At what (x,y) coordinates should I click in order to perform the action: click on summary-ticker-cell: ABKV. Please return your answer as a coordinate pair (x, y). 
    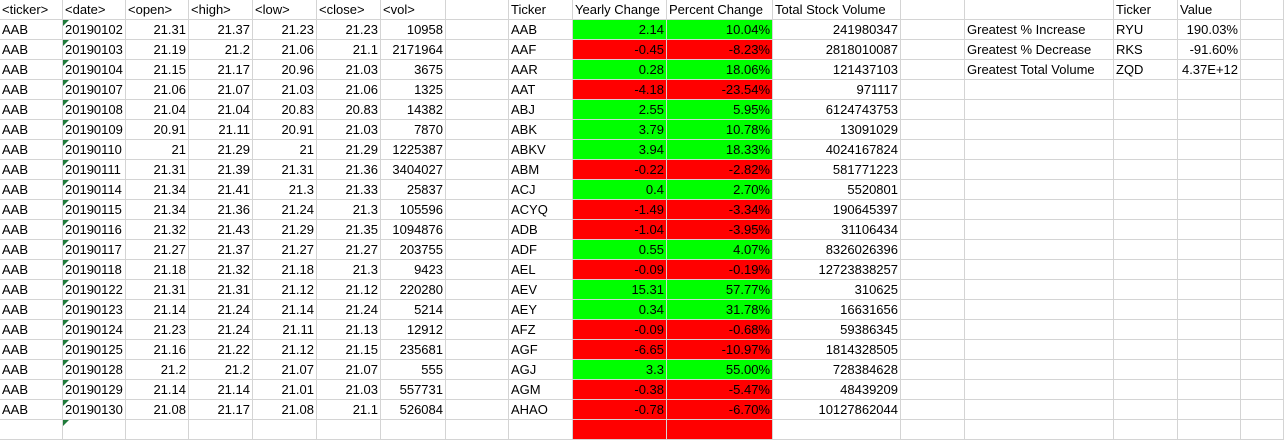
    Looking at the image, I should click on (541, 150).